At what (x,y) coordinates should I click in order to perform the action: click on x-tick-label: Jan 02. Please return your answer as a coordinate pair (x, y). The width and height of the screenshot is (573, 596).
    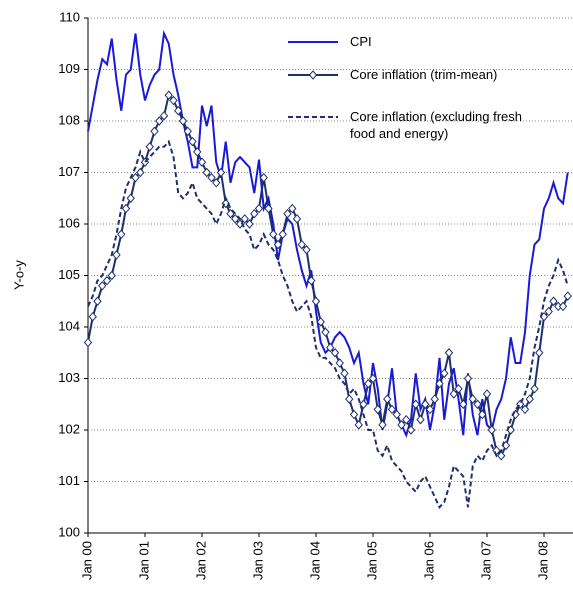
    Looking at the image, I should click on (200, 560).